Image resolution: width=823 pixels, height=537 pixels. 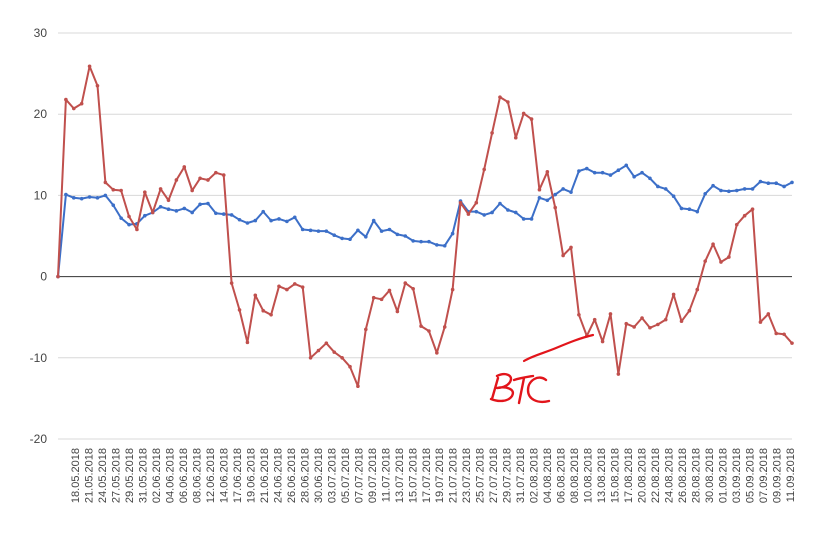 I want to click on x-tick-label: 26.06.2018, so click(x=292, y=475).